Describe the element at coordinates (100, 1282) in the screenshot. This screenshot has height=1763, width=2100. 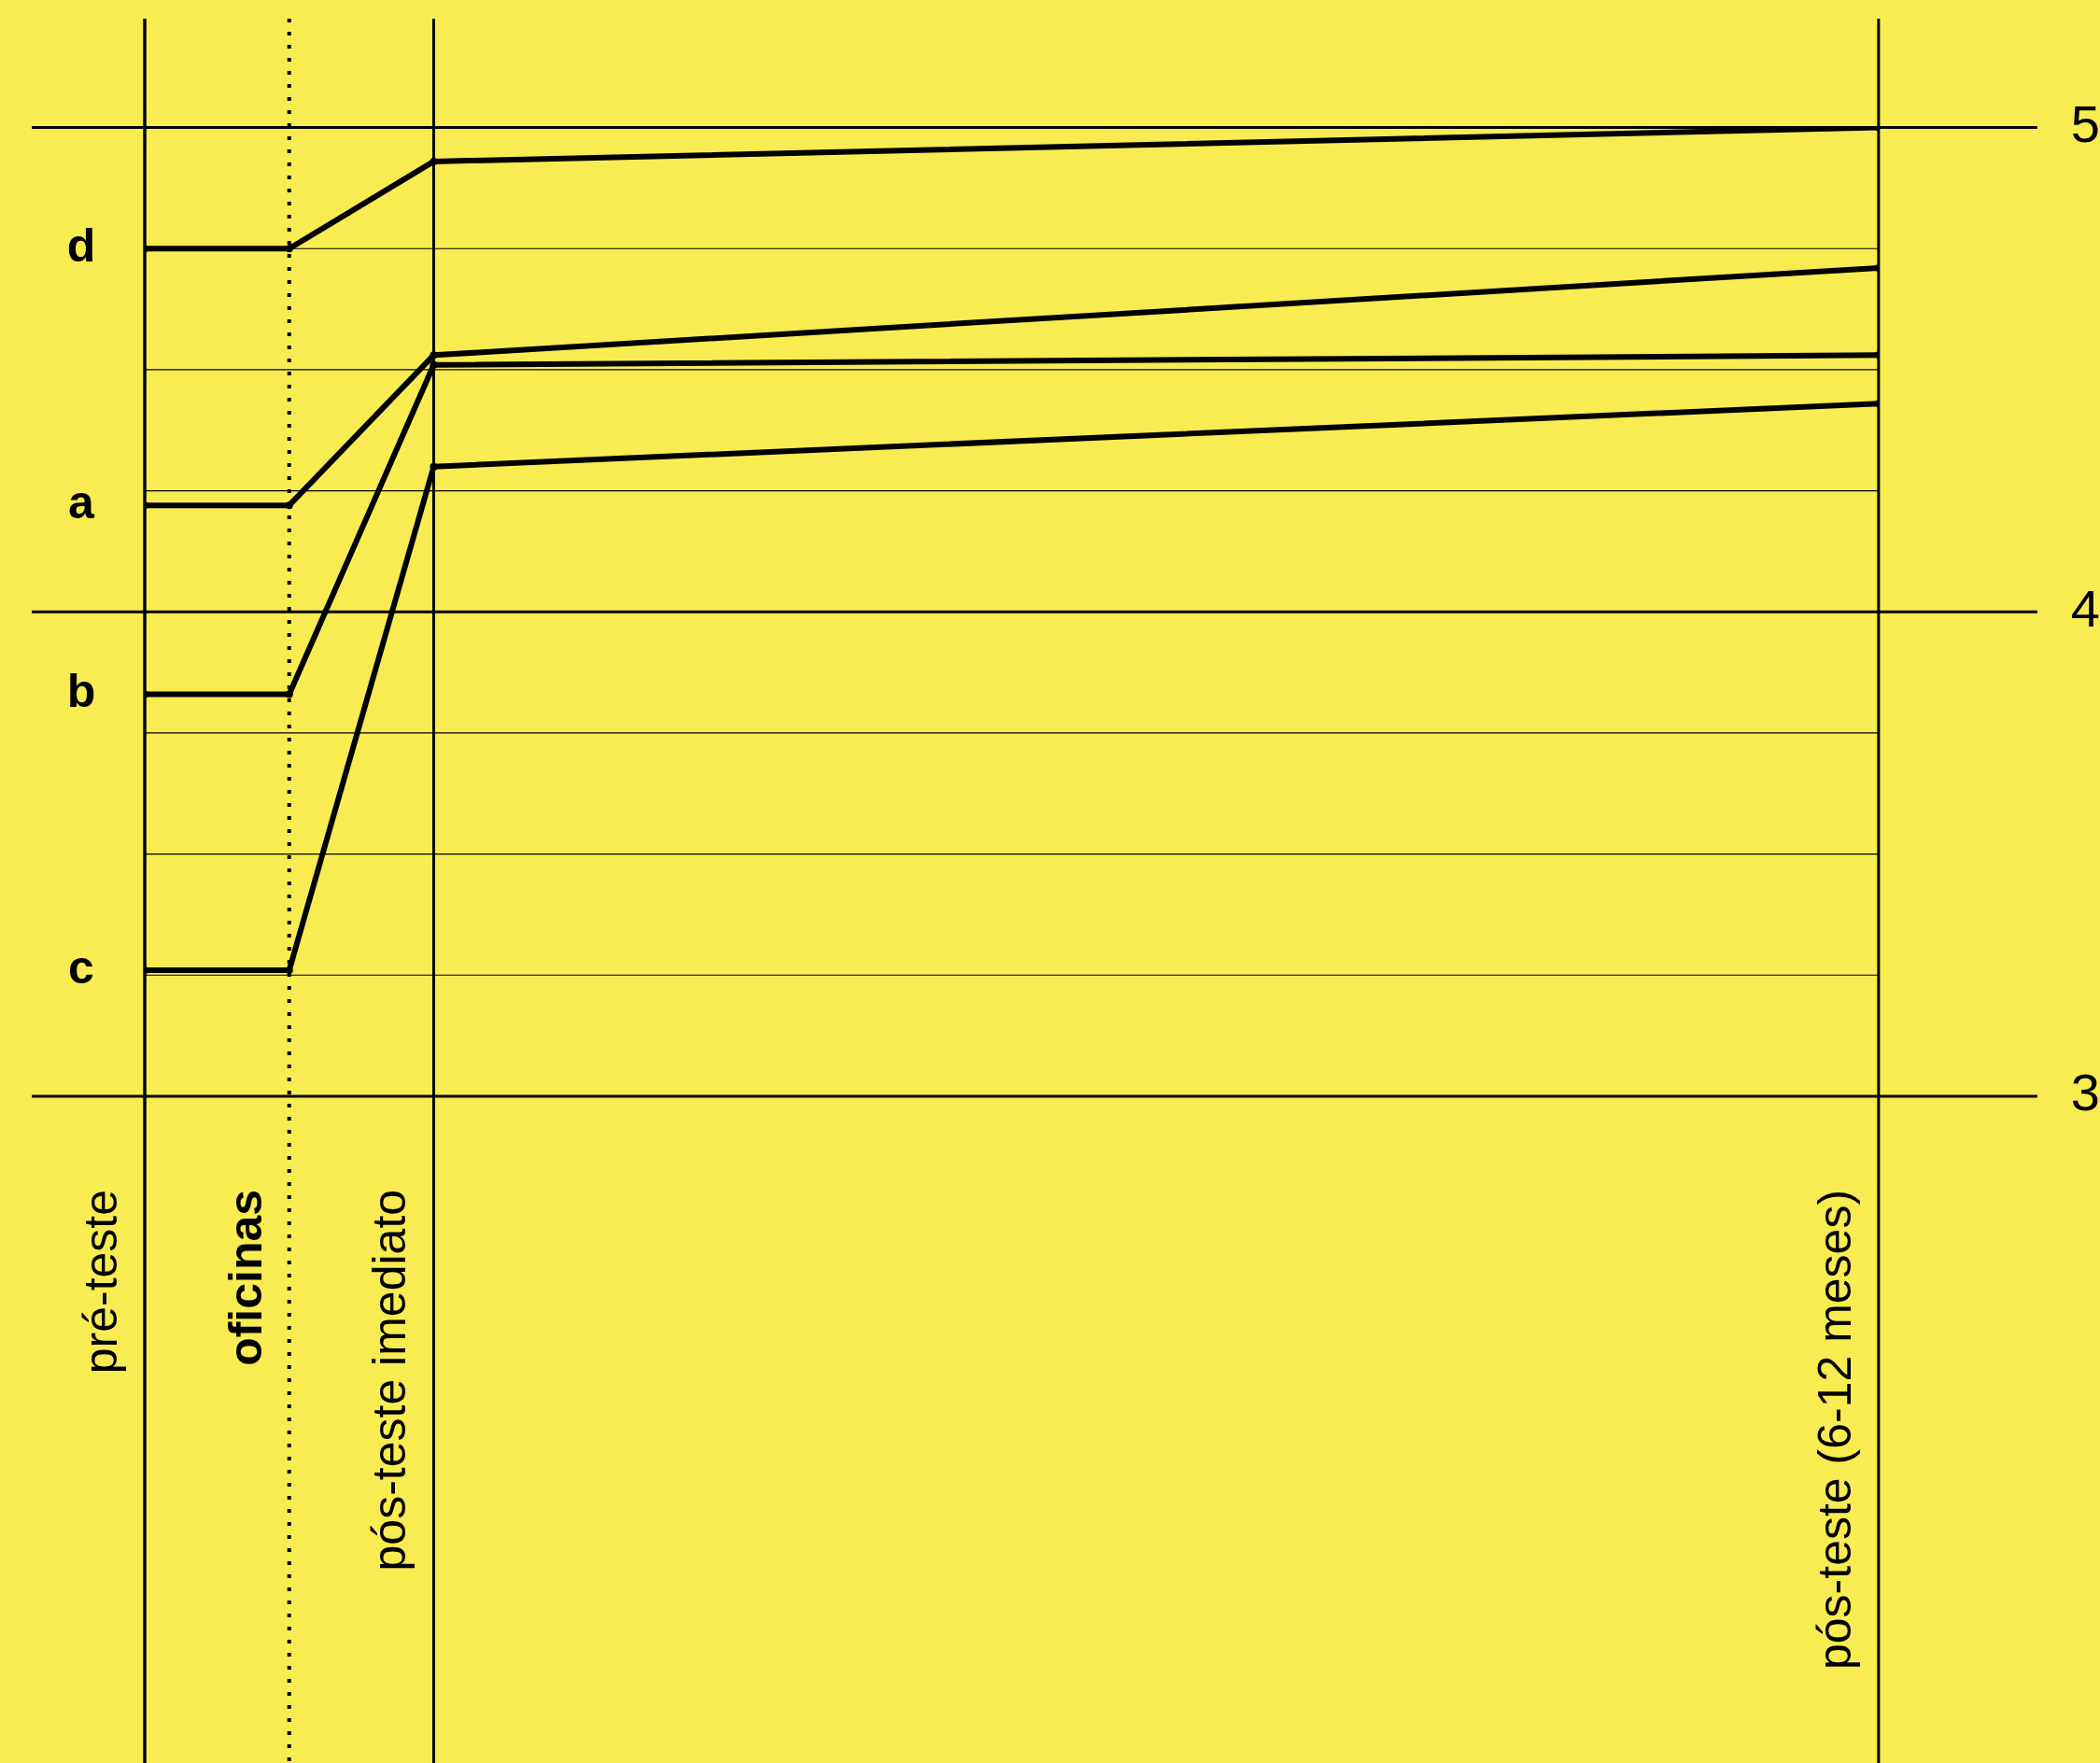
I see `x-tick-label: pré-teste` at that location.